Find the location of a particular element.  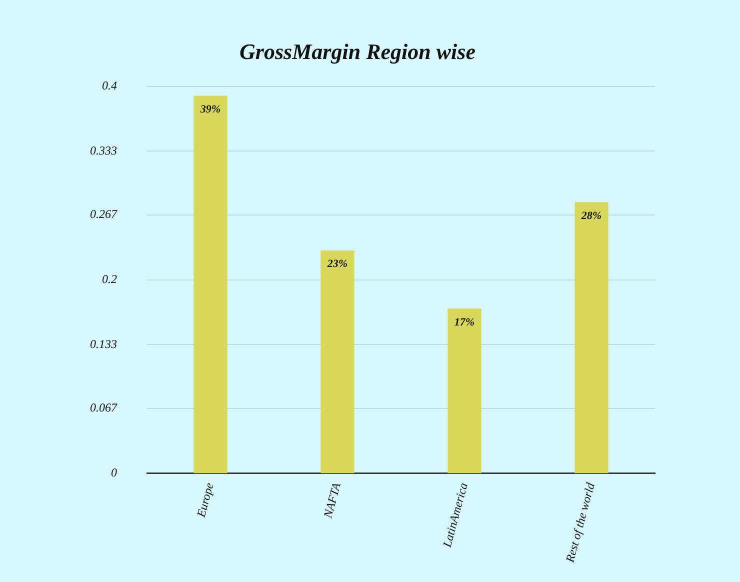

data-label: 28% is located at coordinates (591, 216).